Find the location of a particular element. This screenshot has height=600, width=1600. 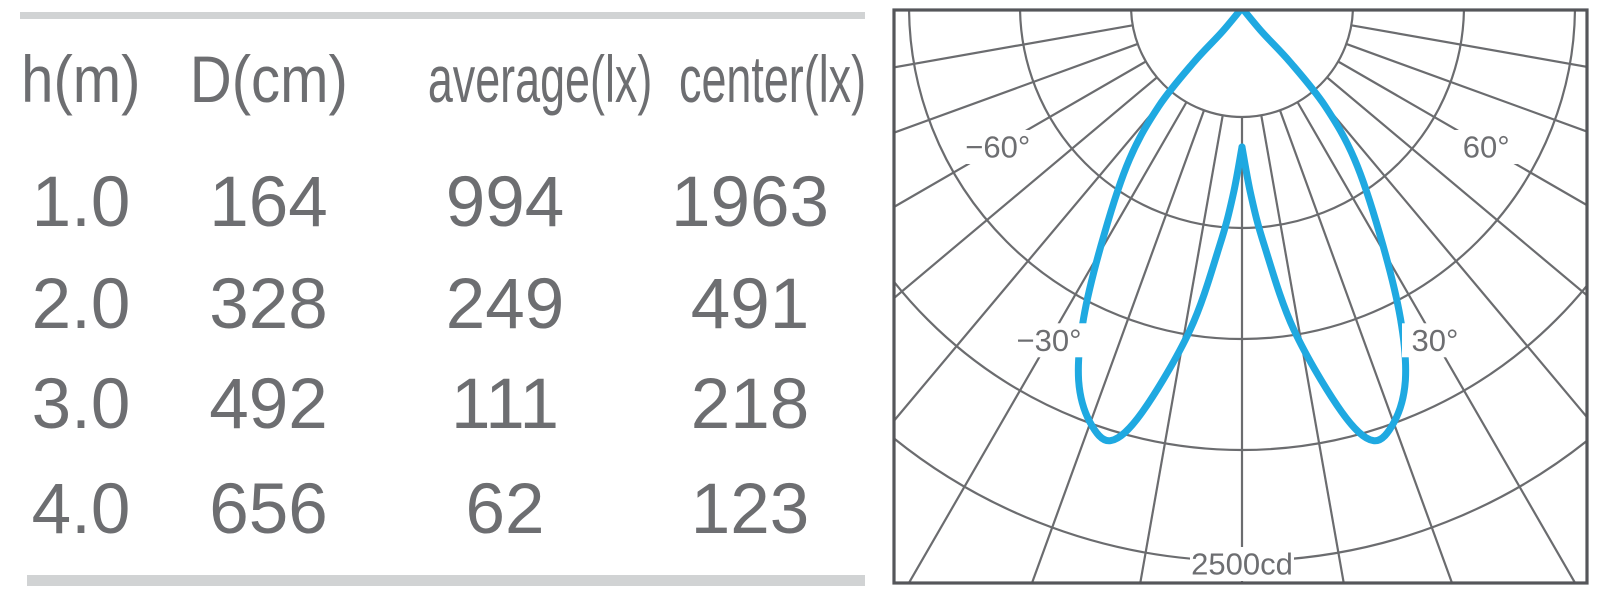

cell-average-lux: 62 is located at coordinates (505, 509).